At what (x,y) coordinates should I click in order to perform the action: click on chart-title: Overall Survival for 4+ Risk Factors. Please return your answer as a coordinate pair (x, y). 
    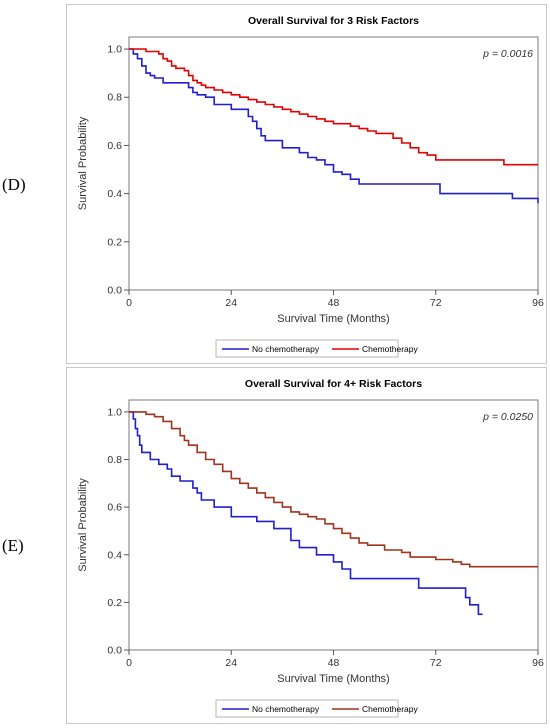
    Looking at the image, I should click on (333, 384).